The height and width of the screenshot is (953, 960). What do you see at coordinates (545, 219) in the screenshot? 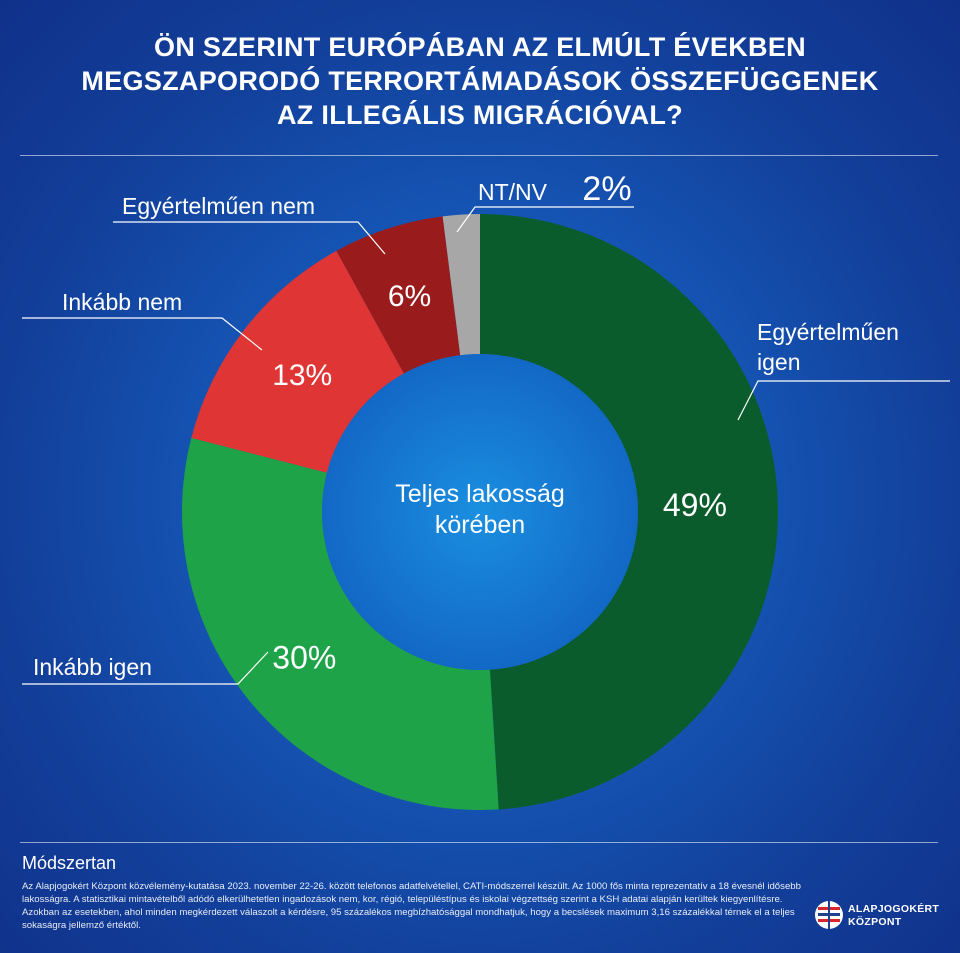
I see `leader-line-nt-nv` at bounding box center [545, 219].